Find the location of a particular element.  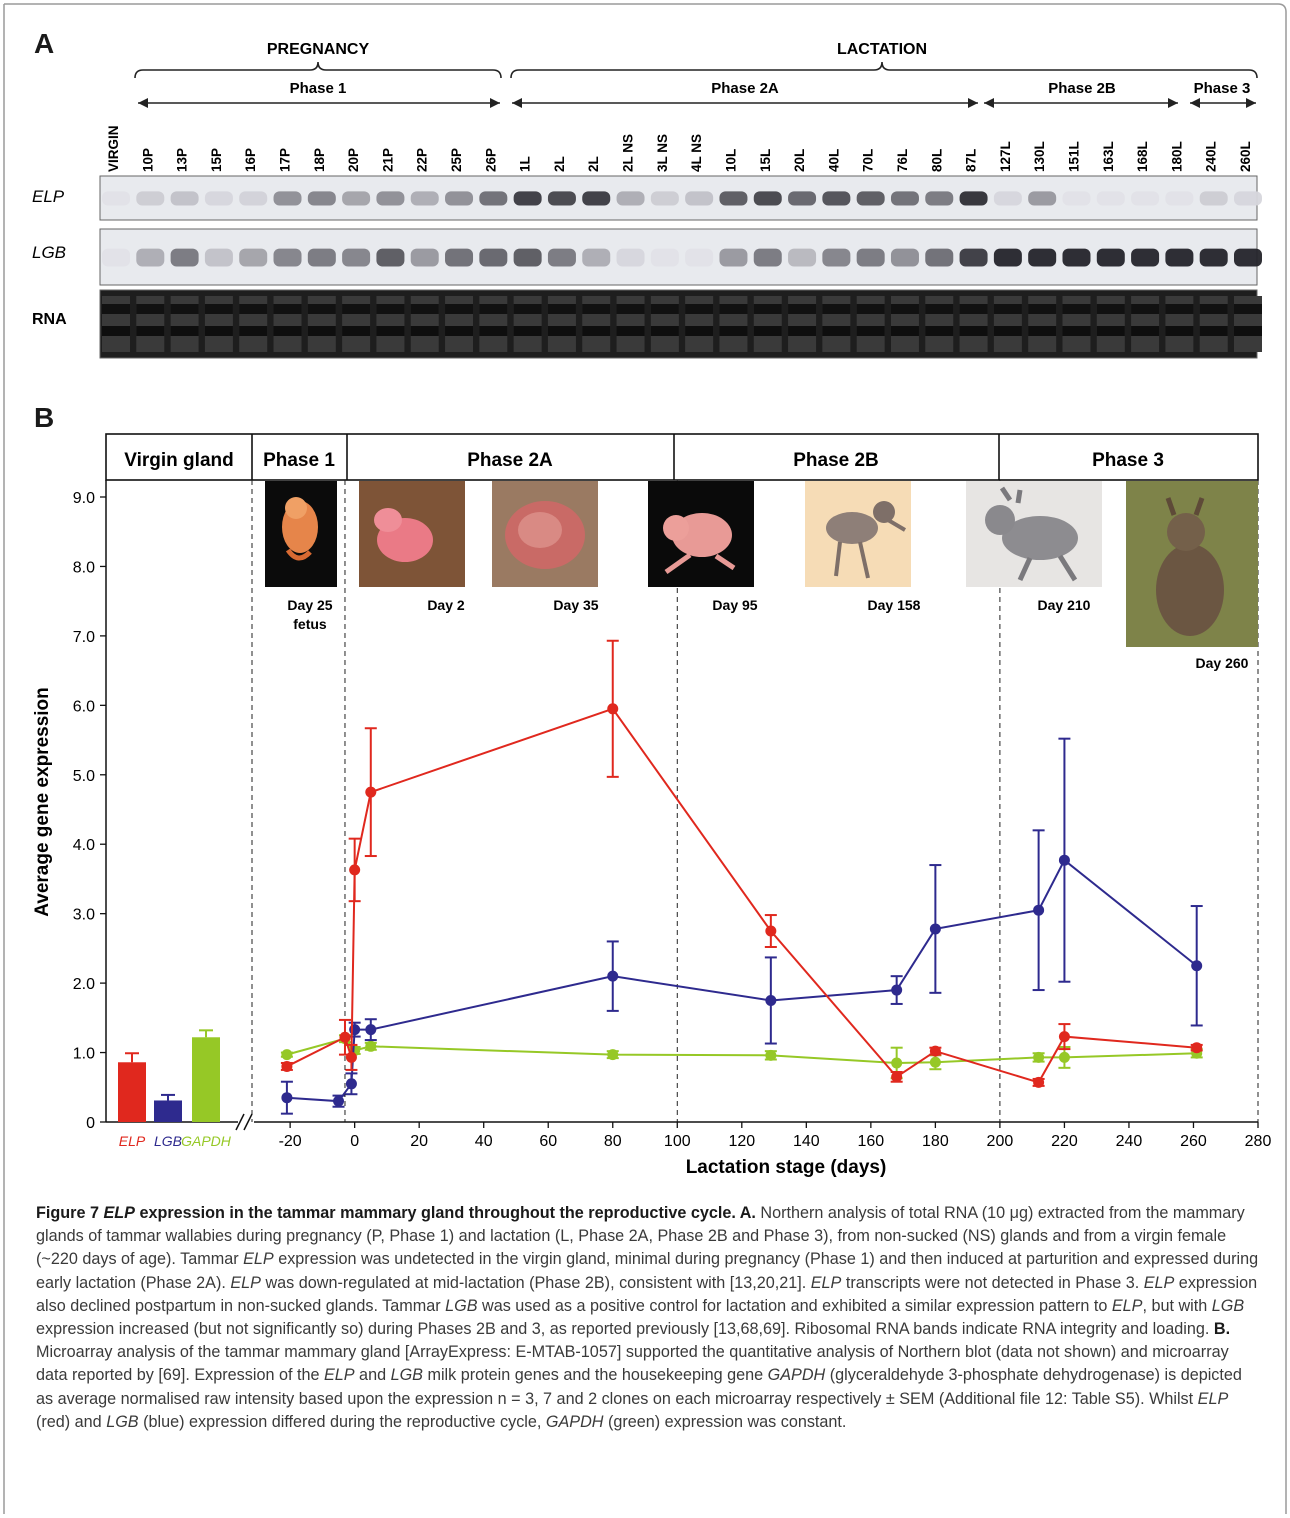

lane-label: 20L is located at coordinates (799, 160).